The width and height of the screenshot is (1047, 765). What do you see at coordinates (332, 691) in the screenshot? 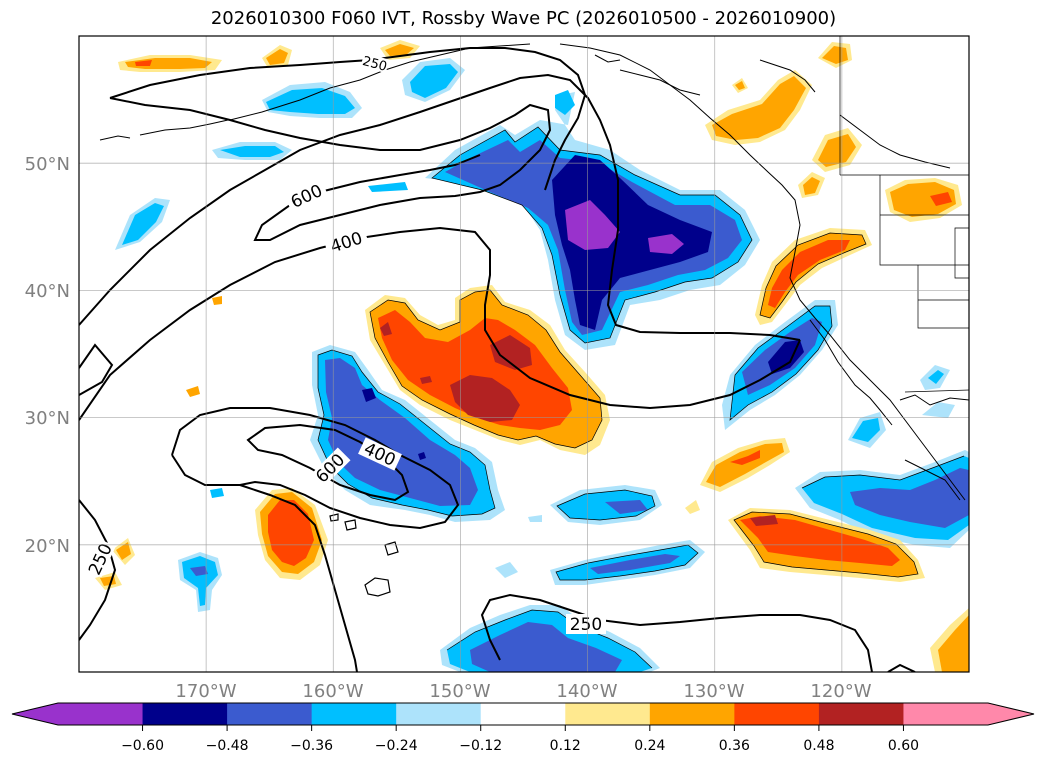
I see `lon-label-160w: 160°W` at bounding box center [332, 691].